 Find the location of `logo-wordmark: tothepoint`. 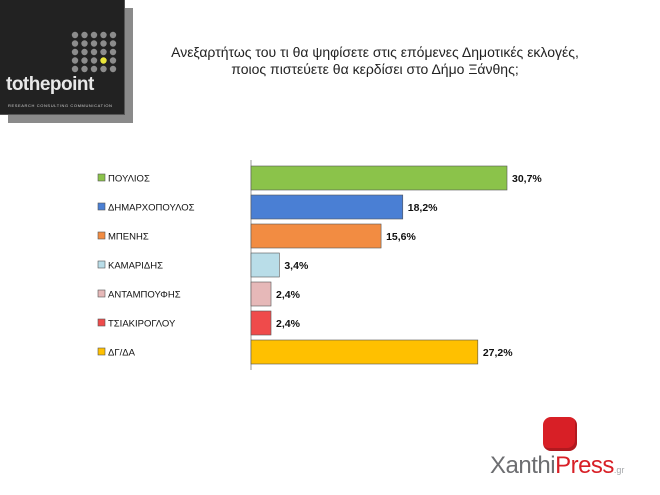

logo-wordmark: tothepoint is located at coordinates (50, 84).